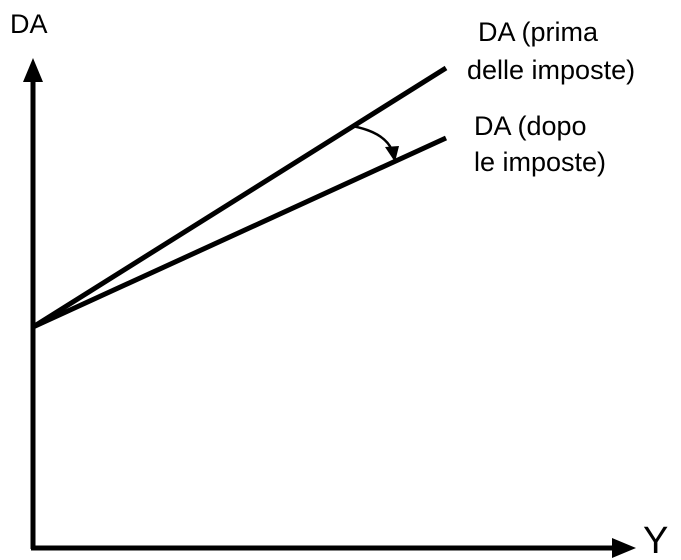  I want to click on line-label: DA (dopo, so click(530, 126).